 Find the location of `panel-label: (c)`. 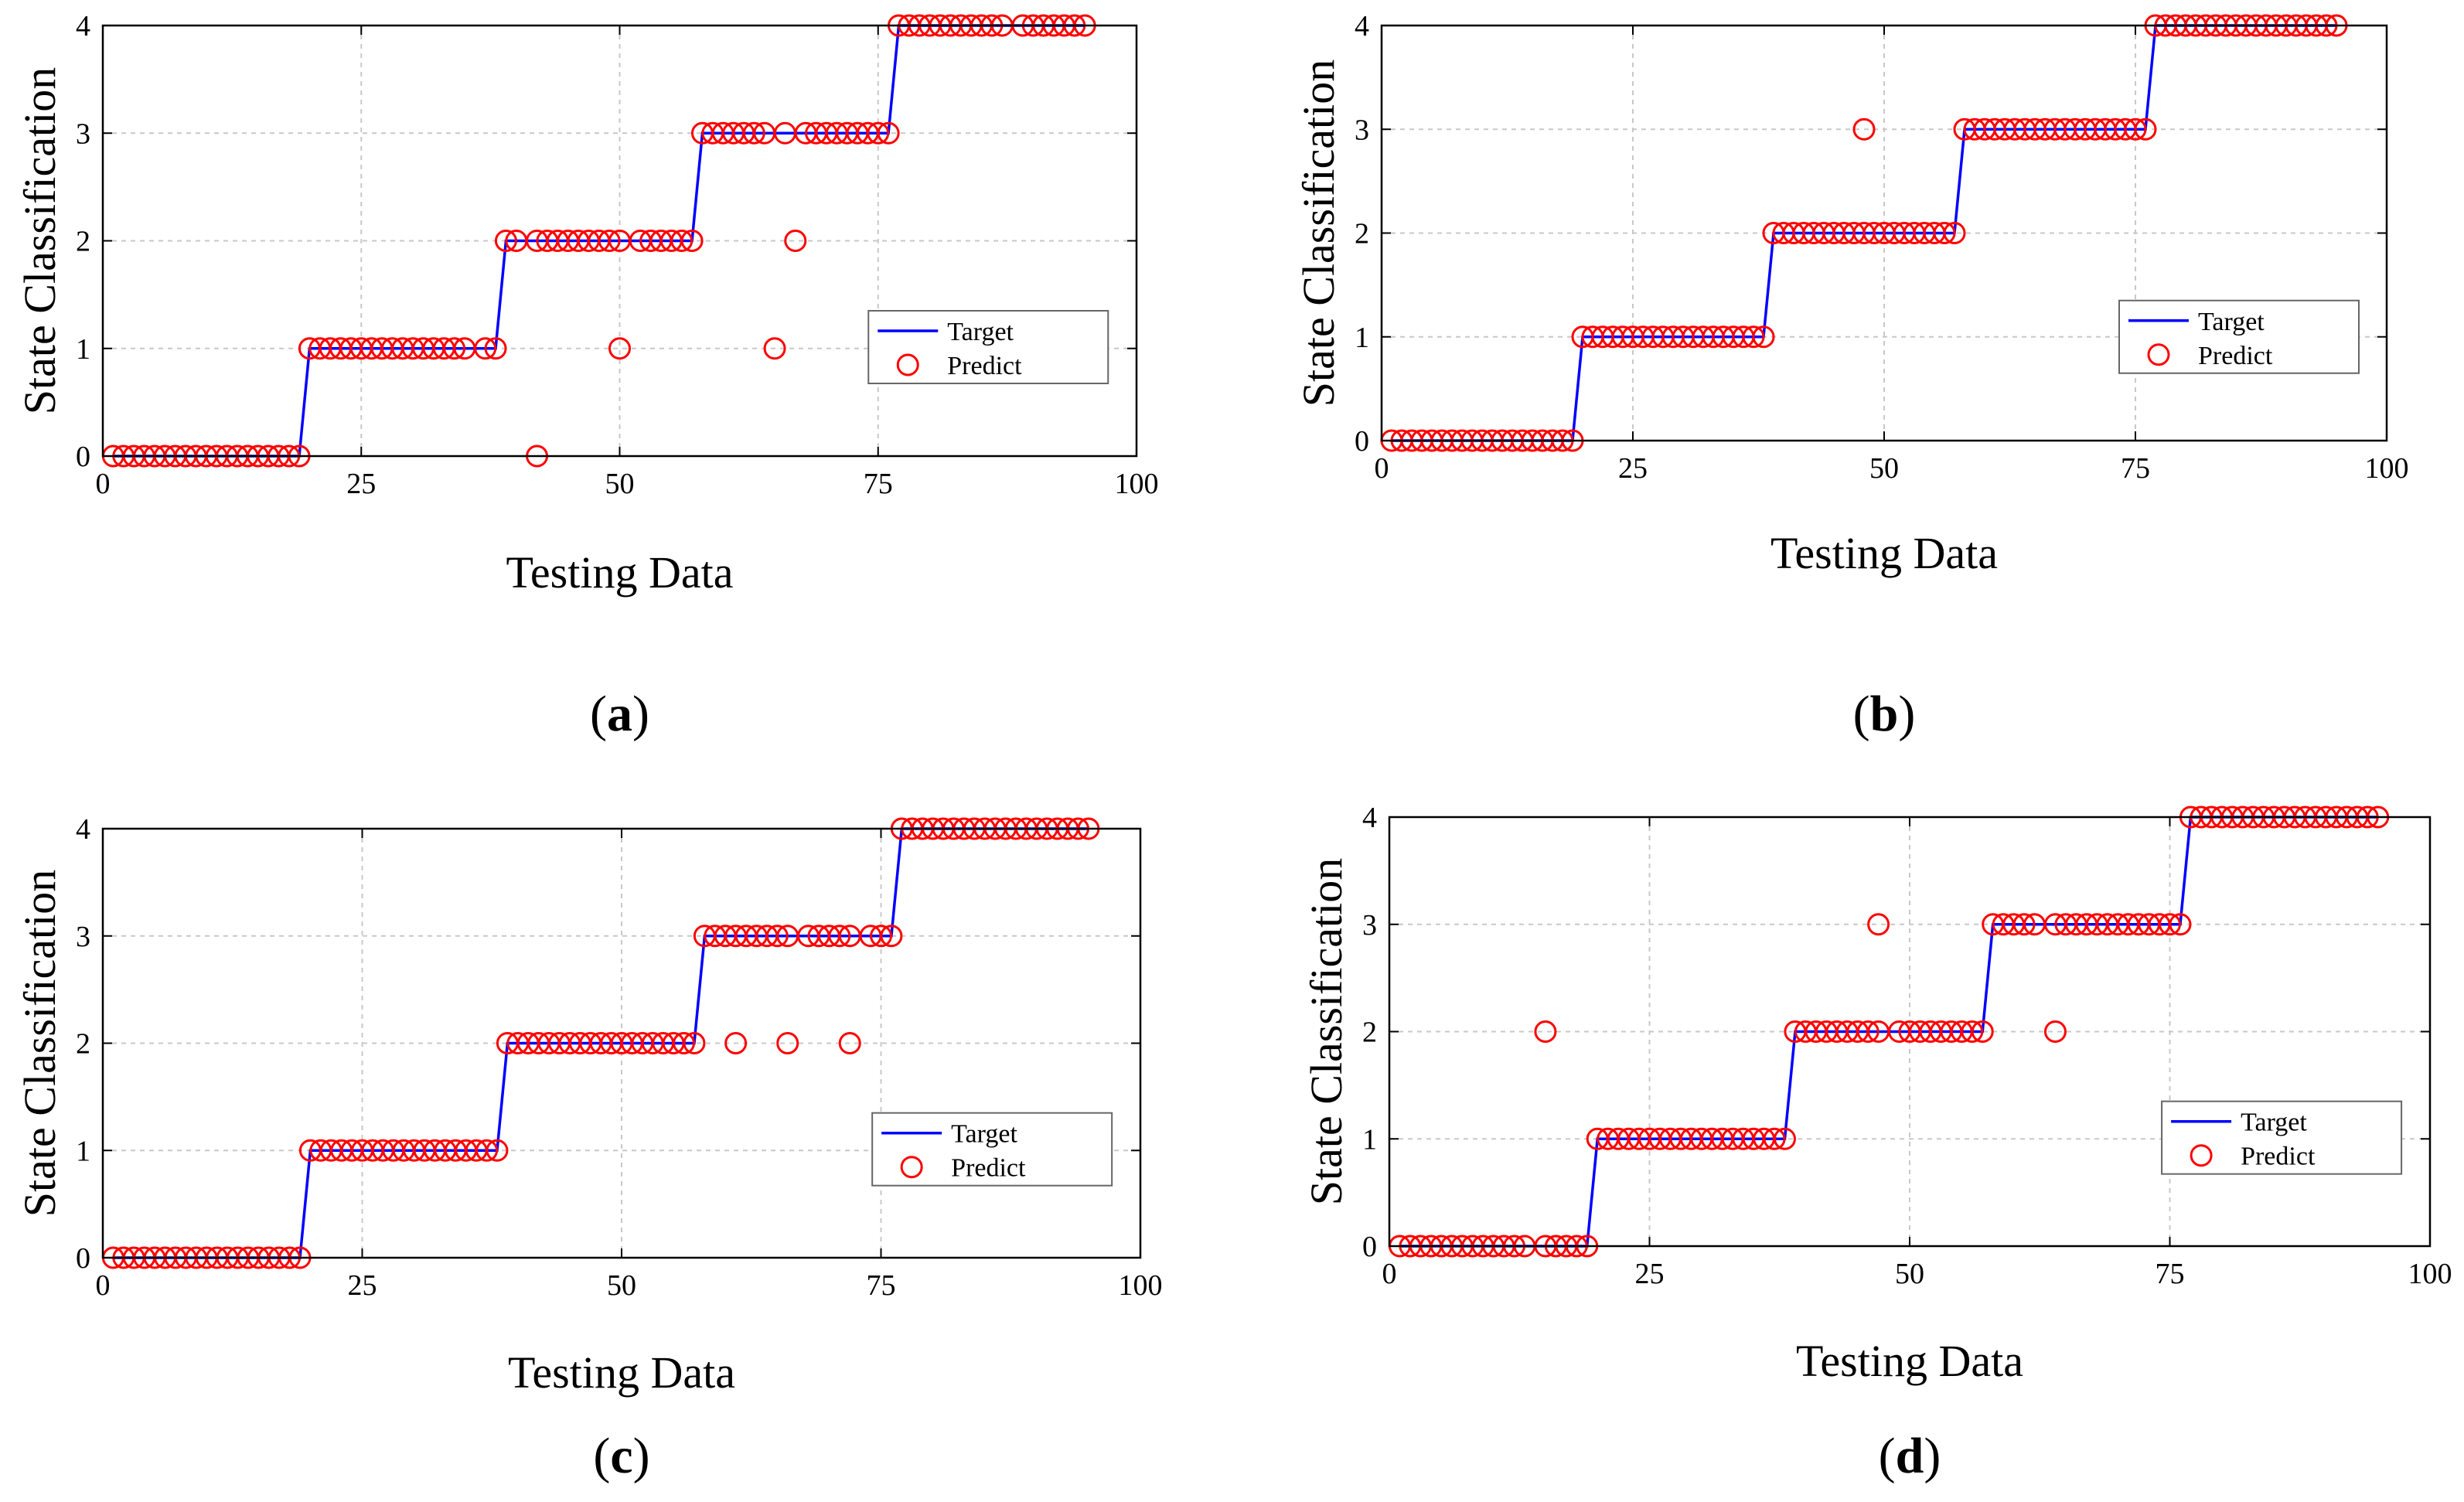

panel-label: (c) is located at coordinates (621, 1456).